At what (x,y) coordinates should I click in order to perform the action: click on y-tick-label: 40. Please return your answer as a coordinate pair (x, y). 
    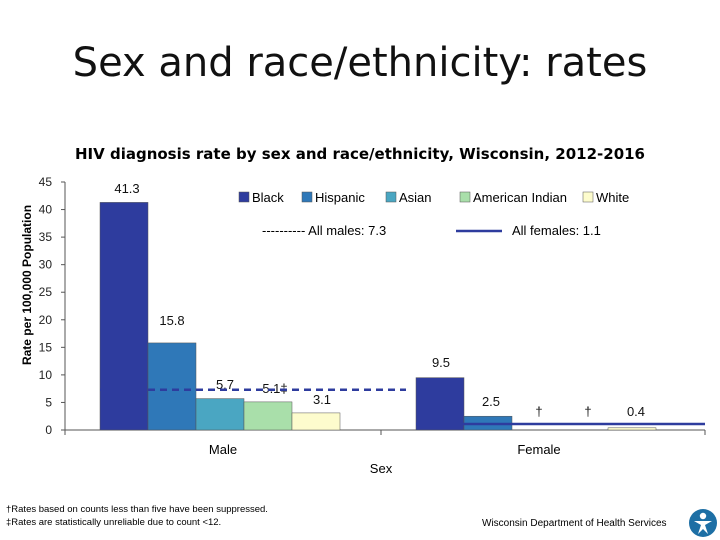
    Looking at the image, I should click on (46, 210).